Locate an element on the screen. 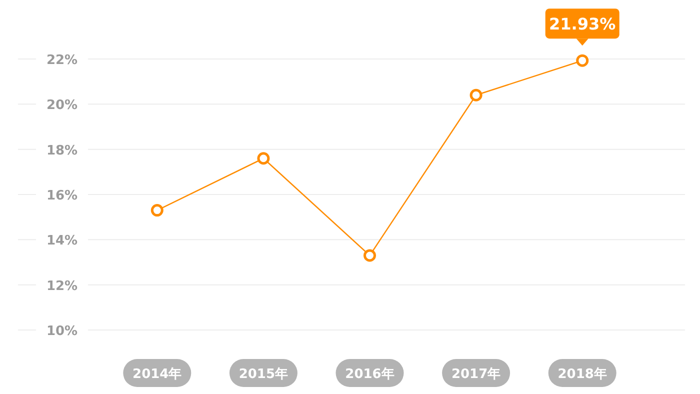 The width and height of the screenshot is (700, 394). x-tick-label: 2014年 is located at coordinates (157, 374).